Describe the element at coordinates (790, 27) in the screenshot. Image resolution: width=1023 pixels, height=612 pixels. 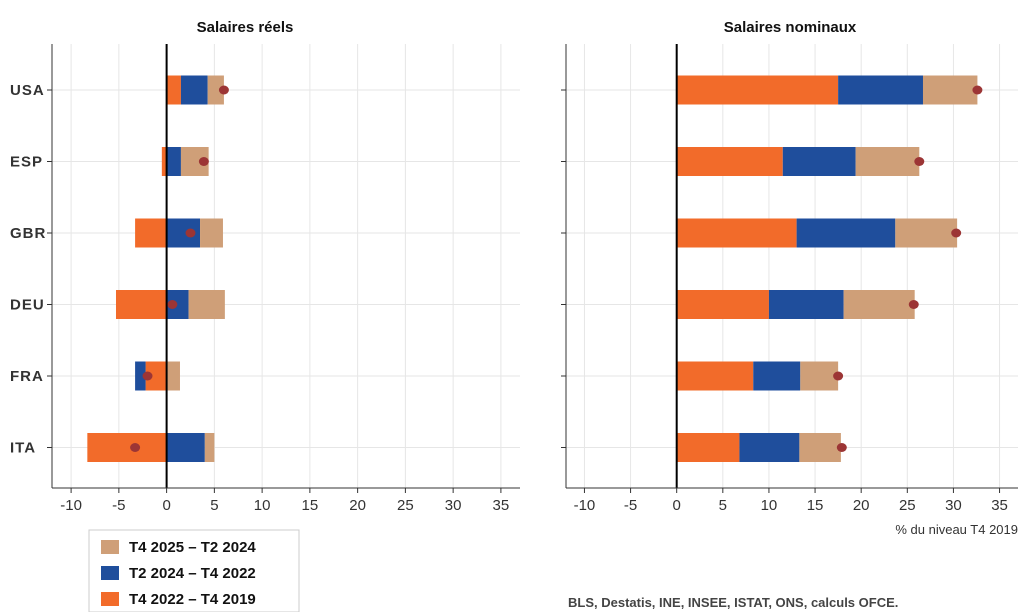
I see `chart-title: Salaires nominaux` at that location.